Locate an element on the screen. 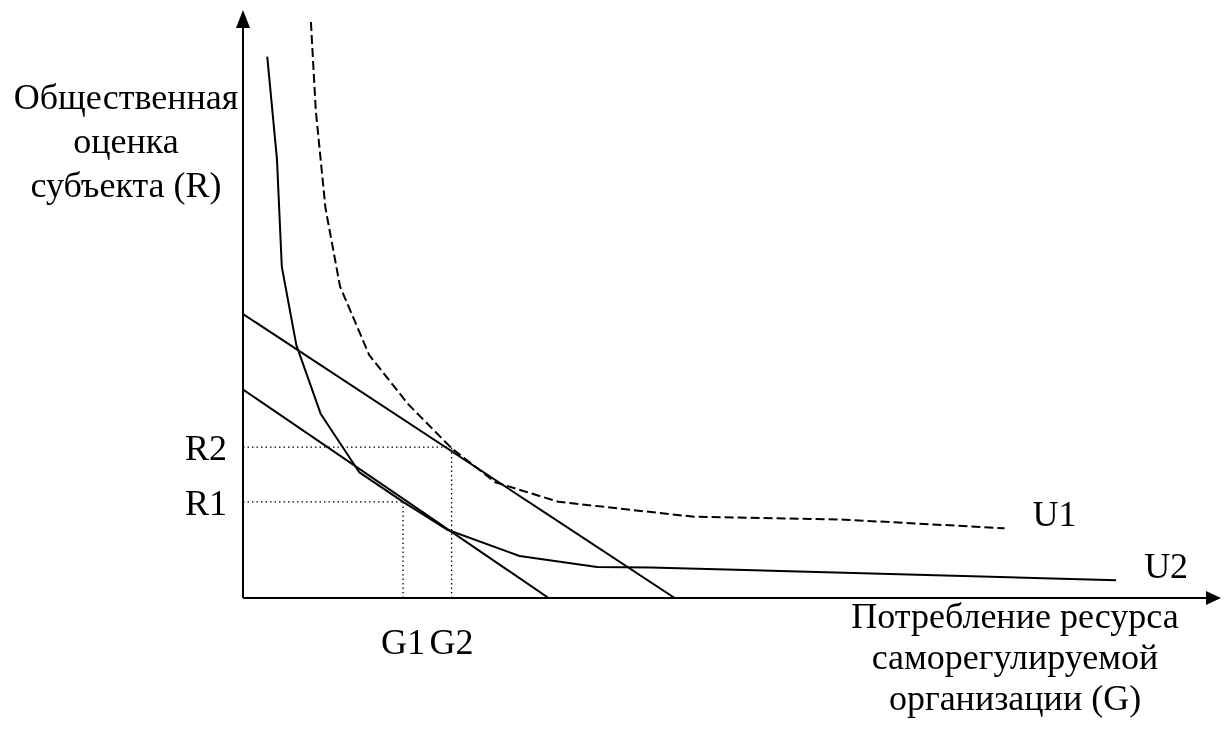  series-label: U2 is located at coordinates (1166, 566).